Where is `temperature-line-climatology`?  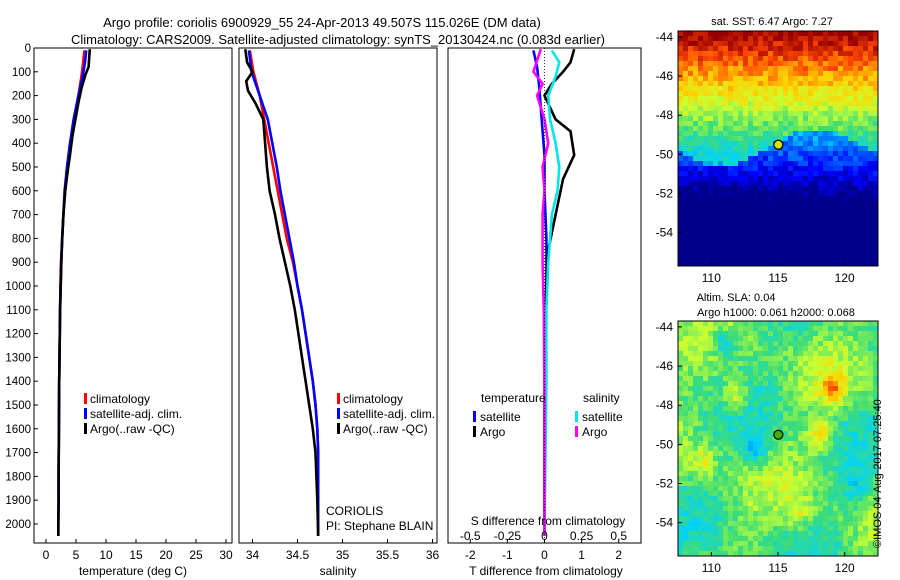 temperature-line-climatology is located at coordinates (71, 293).